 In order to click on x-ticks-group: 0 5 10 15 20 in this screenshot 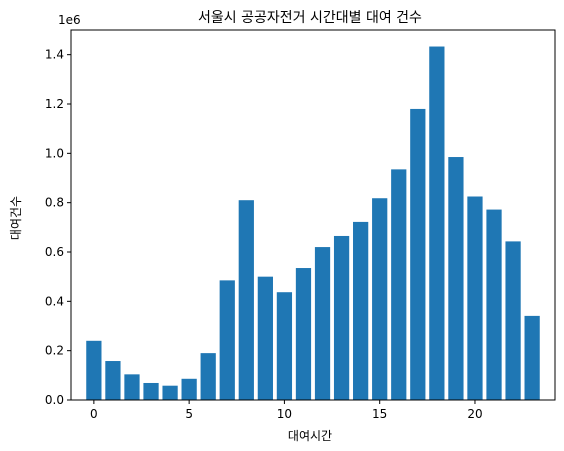, I will do `click(286, 410)`.